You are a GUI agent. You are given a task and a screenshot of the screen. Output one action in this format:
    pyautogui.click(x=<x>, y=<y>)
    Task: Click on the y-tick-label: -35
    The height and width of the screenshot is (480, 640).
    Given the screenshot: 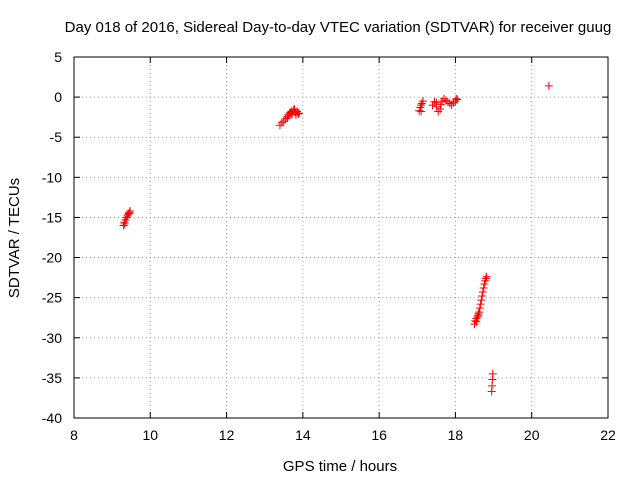 What is the action you would take?
    pyautogui.click(x=52, y=378)
    